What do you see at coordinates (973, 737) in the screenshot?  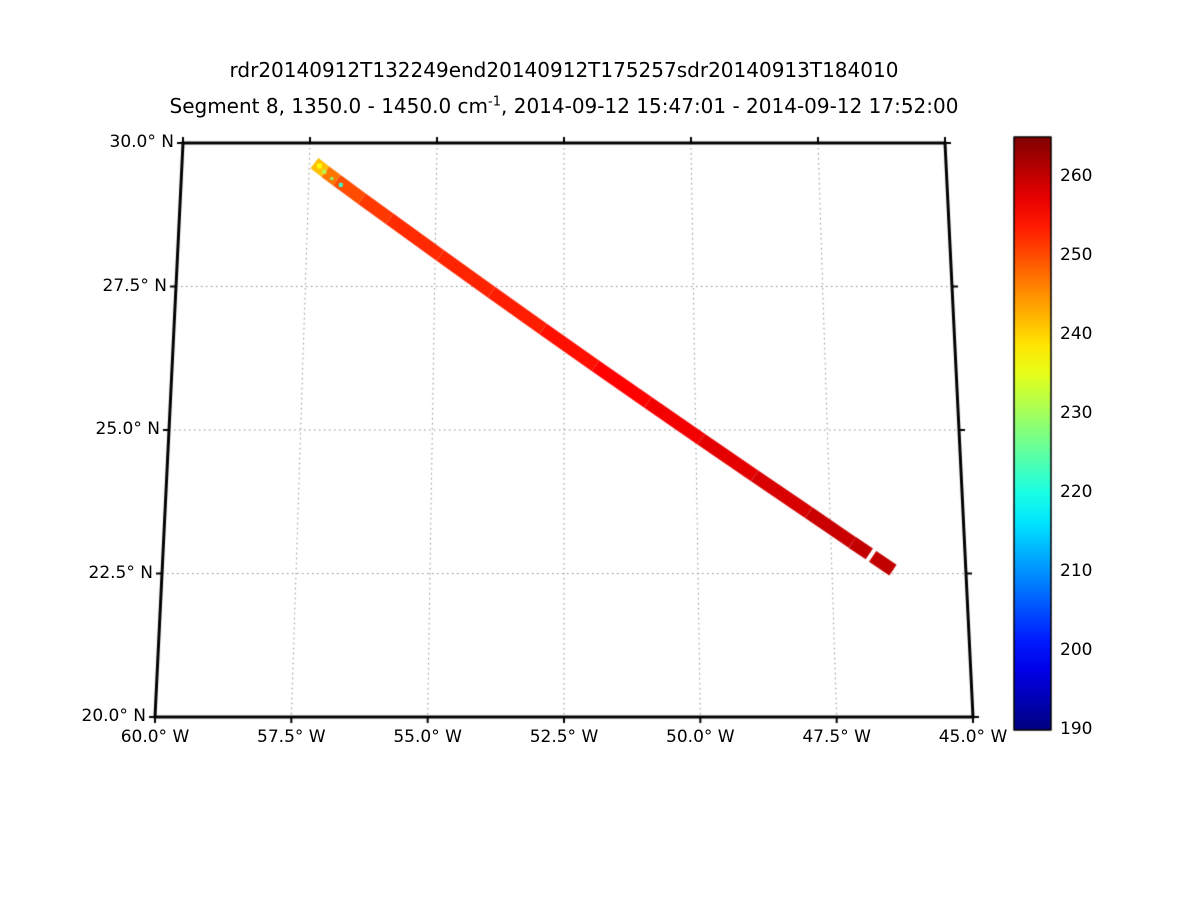 I see `lon-tick-label: 45.0° W` at bounding box center [973, 737].